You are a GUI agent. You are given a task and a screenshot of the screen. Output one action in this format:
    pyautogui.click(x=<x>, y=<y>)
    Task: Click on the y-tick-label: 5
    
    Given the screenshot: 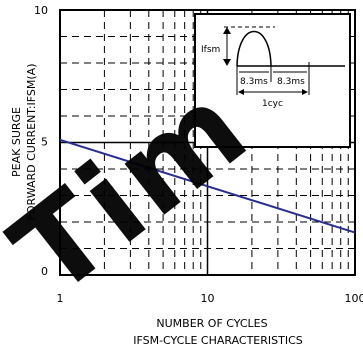 What is the action you would take?
    pyautogui.click(x=44, y=142)
    